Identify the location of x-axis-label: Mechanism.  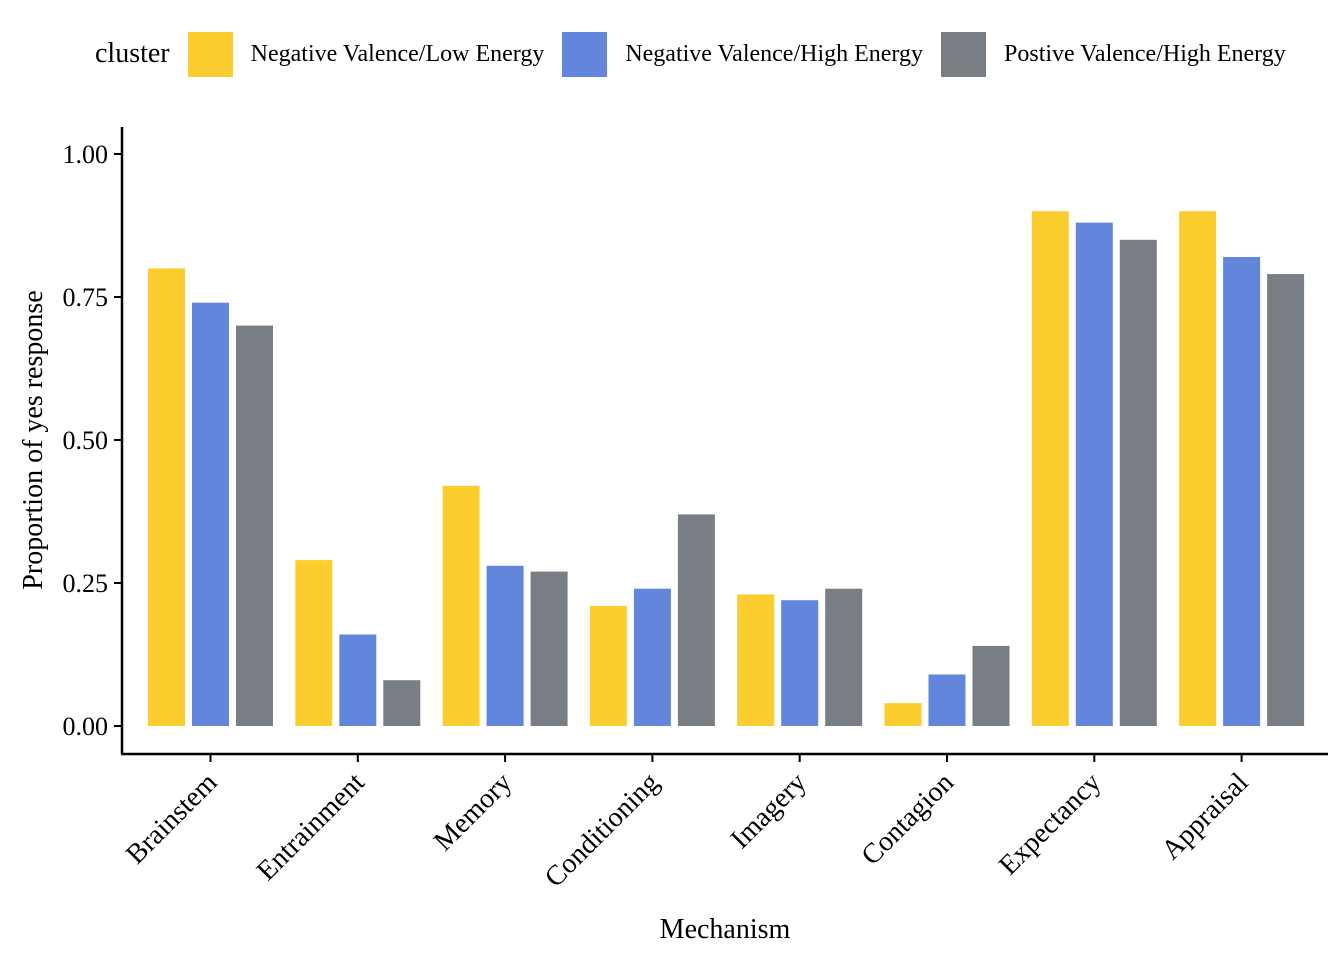
(725, 929).